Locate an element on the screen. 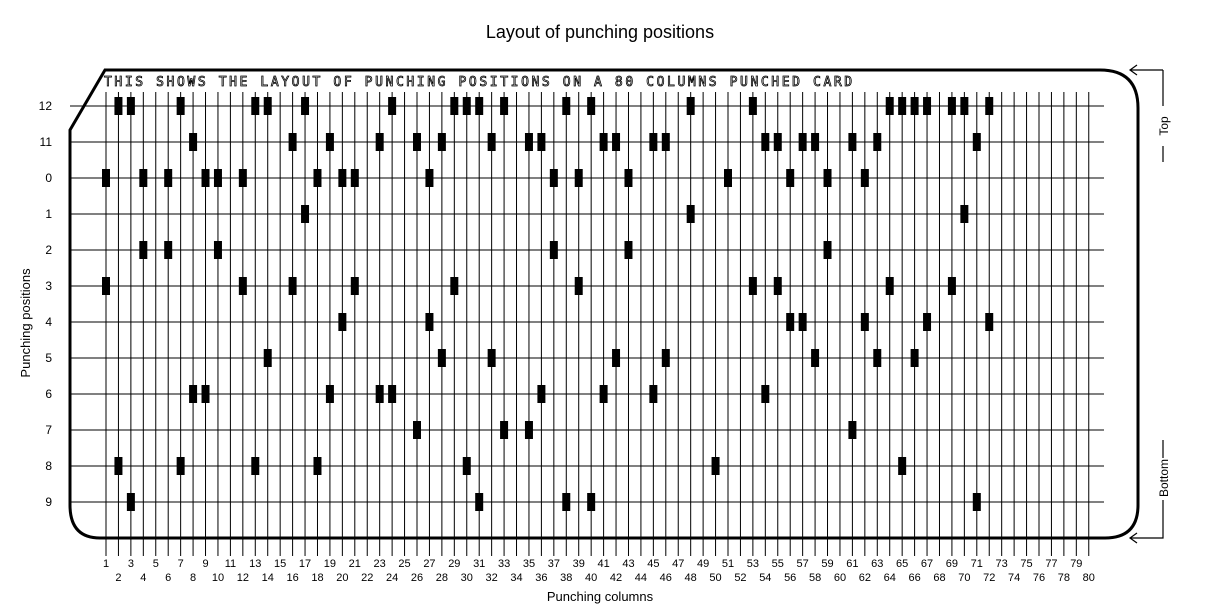 This screenshot has width=1222, height=608. column-label: 37 is located at coordinates (554, 564).